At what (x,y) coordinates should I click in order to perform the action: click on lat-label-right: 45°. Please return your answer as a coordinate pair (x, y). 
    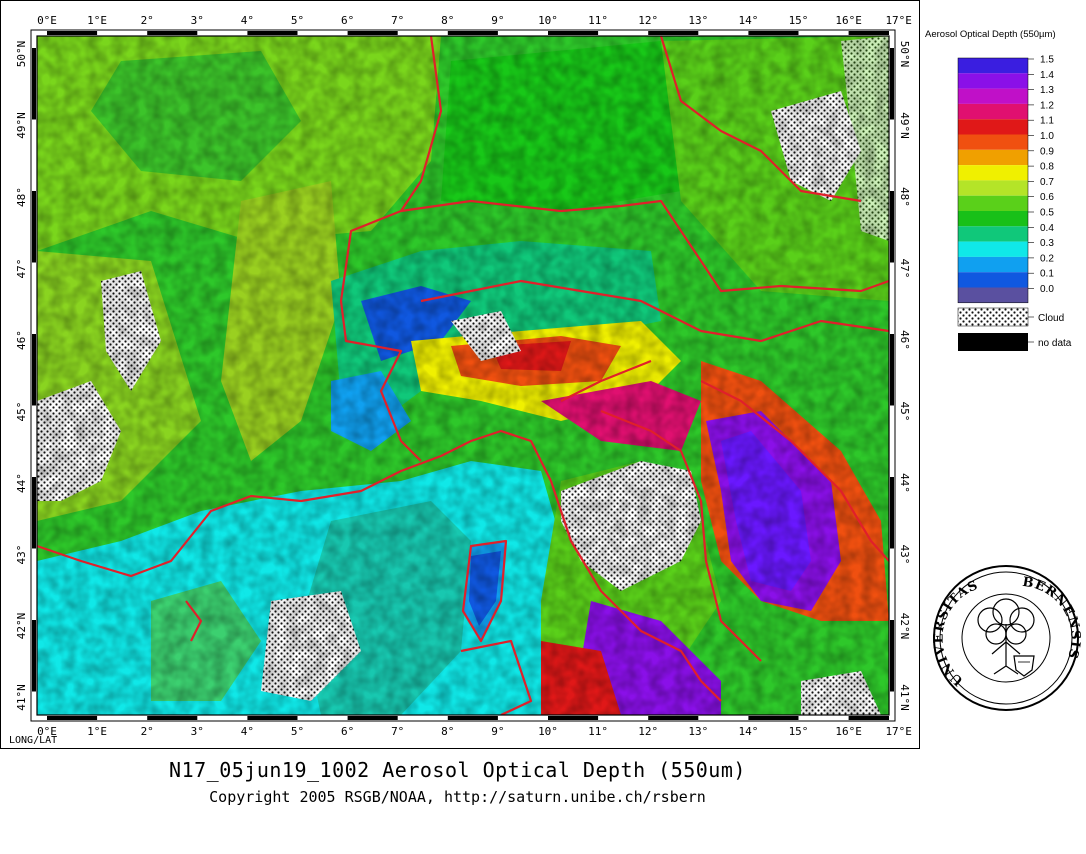
    Looking at the image, I should click on (904, 412).